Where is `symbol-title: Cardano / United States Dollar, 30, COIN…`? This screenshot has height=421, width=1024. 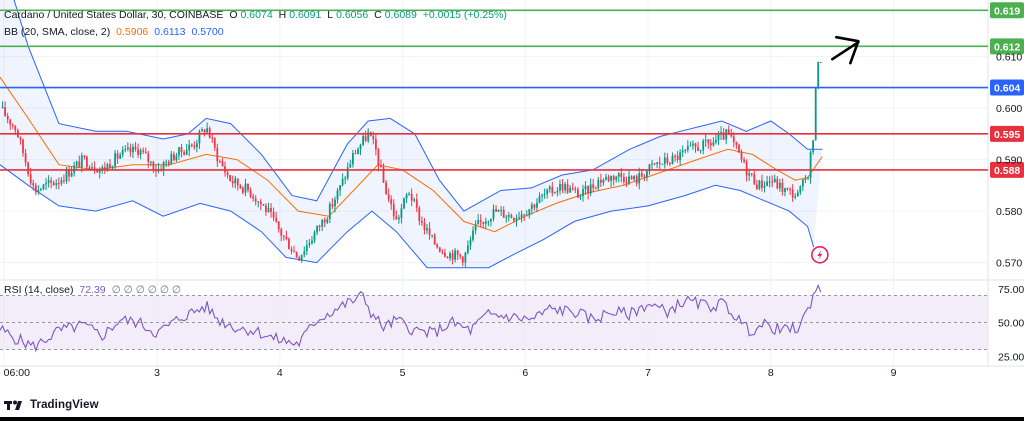 symbol-title: Cardano / United States Dollar, 30, COIN… is located at coordinates (114, 15).